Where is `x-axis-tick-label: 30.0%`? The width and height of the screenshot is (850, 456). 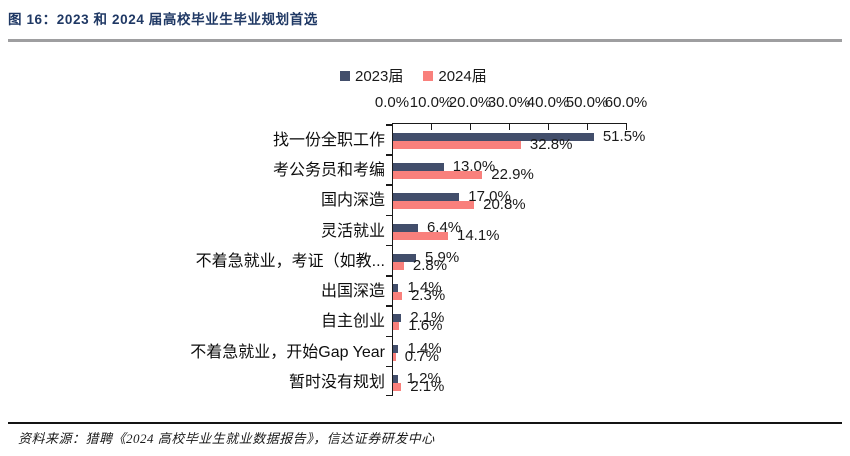
x-axis-tick-label: 30.0% is located at coordinates (509, 102).